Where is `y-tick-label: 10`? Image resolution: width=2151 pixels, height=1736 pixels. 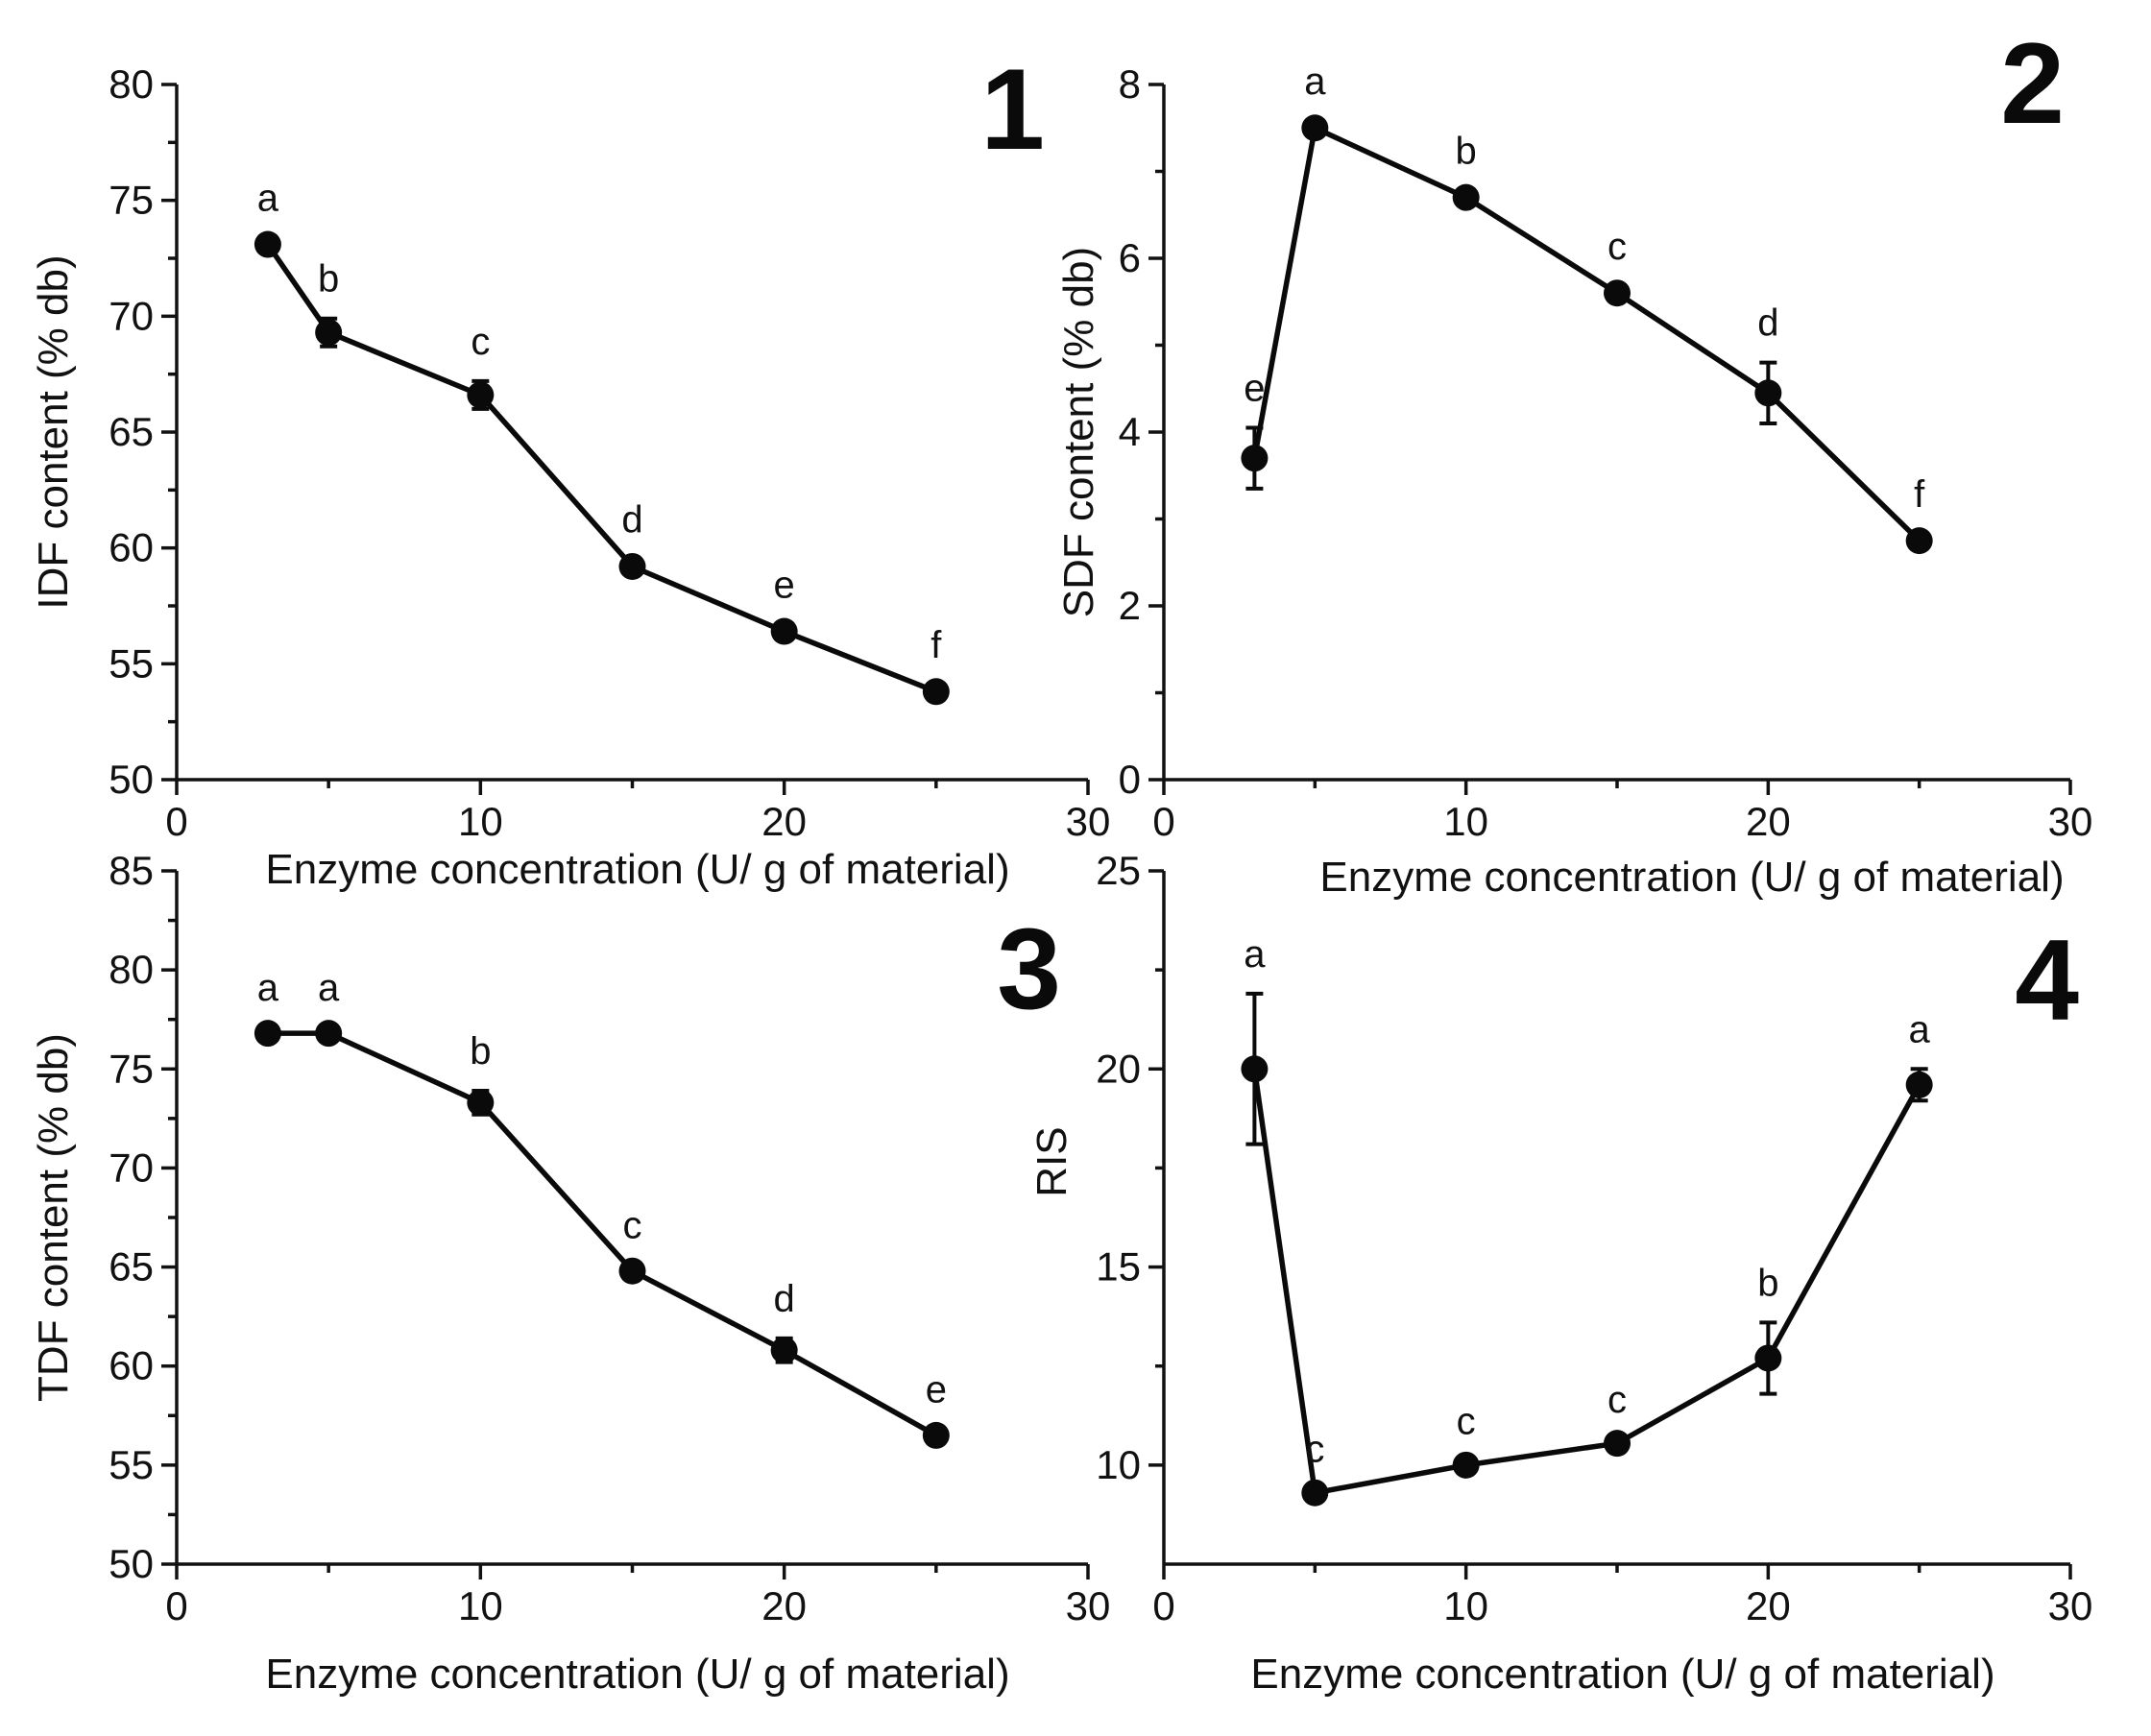
y-tick-label: 10 is located at coordinates (1118, 1464).